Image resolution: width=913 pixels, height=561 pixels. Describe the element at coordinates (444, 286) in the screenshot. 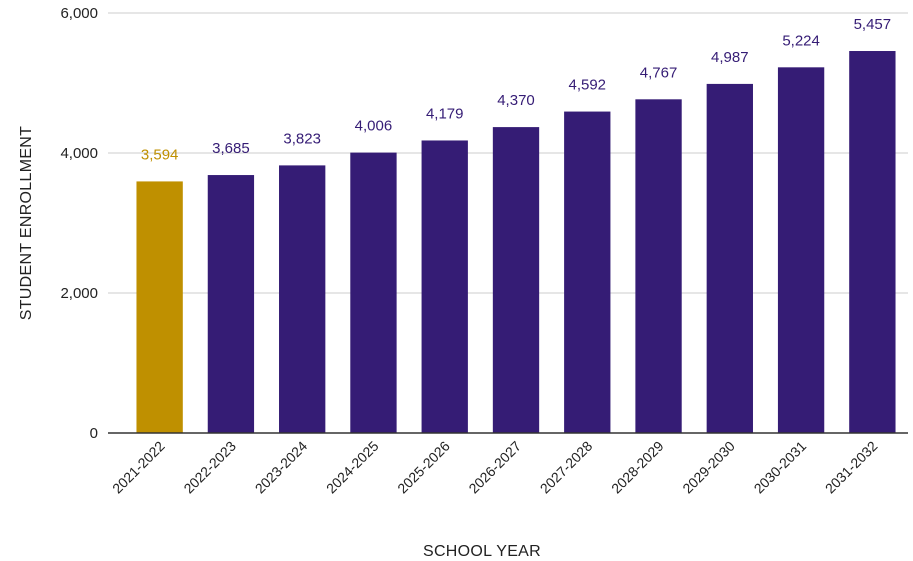

I see `bar-2025-2026` at that location.